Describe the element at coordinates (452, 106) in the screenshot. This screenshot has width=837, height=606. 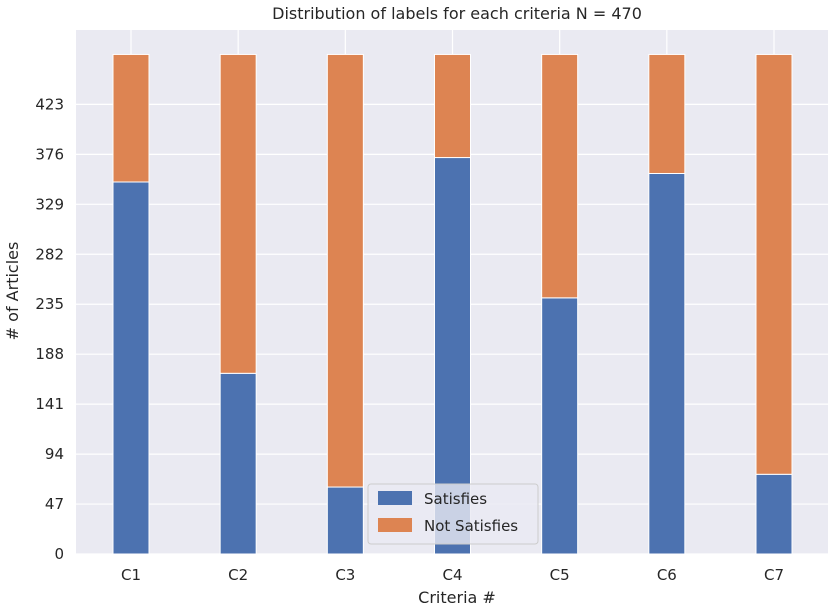
I see `bar-c4-not-satisfies` at that location.